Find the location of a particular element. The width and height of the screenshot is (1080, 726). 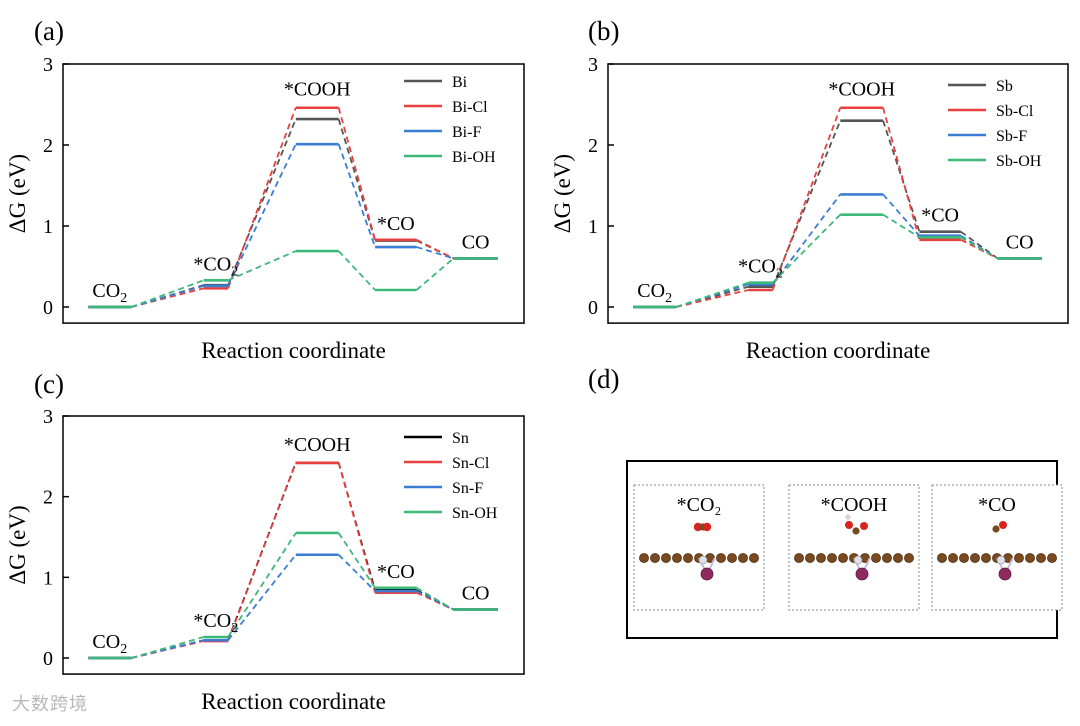

panel-label: (c) is located at coordinates (49, 384).